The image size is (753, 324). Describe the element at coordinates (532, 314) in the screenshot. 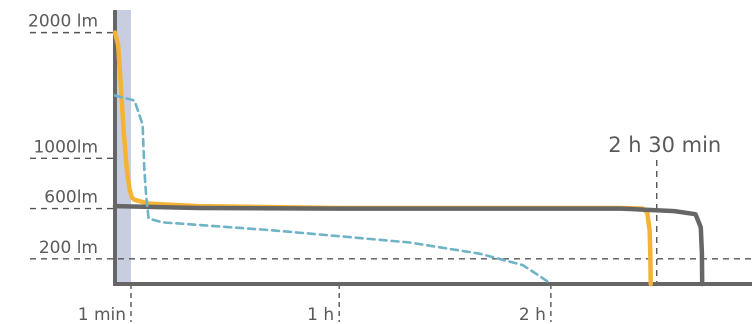

I see `x-tick-label-2: 2 h` at that location.